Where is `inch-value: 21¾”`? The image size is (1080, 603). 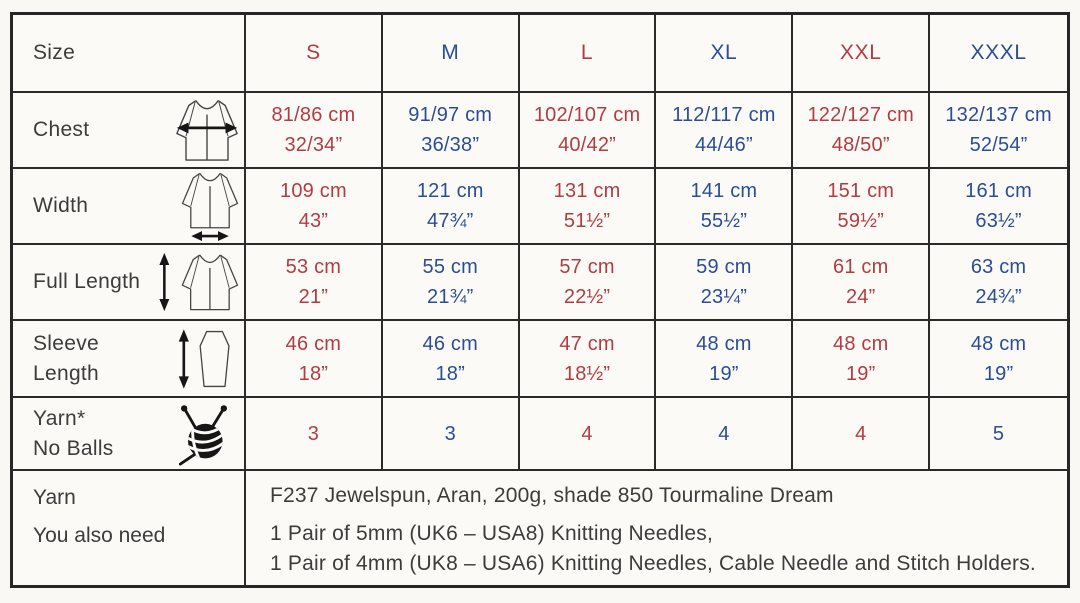 inch-value: 21¾” is located at coordinates (450, 297).